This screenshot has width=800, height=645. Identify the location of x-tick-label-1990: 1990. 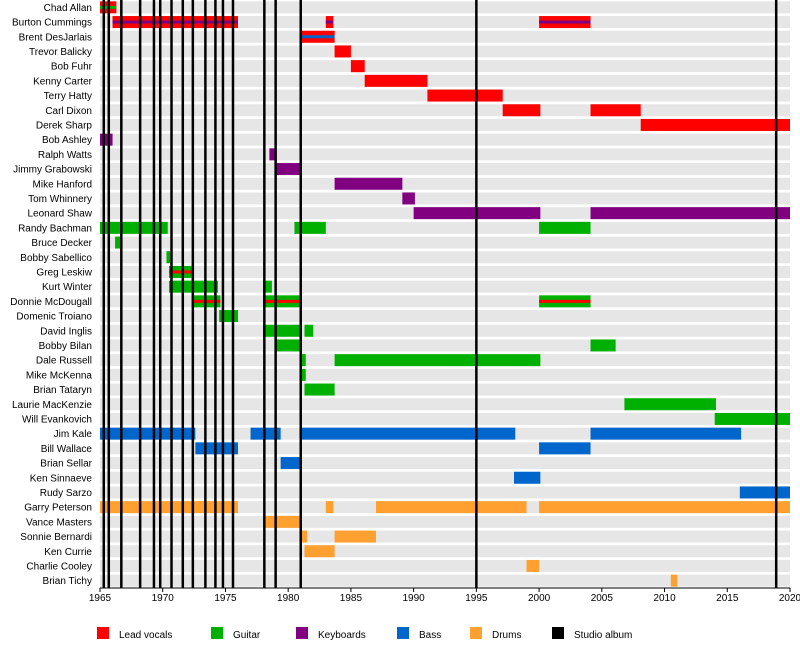
(414, 598).